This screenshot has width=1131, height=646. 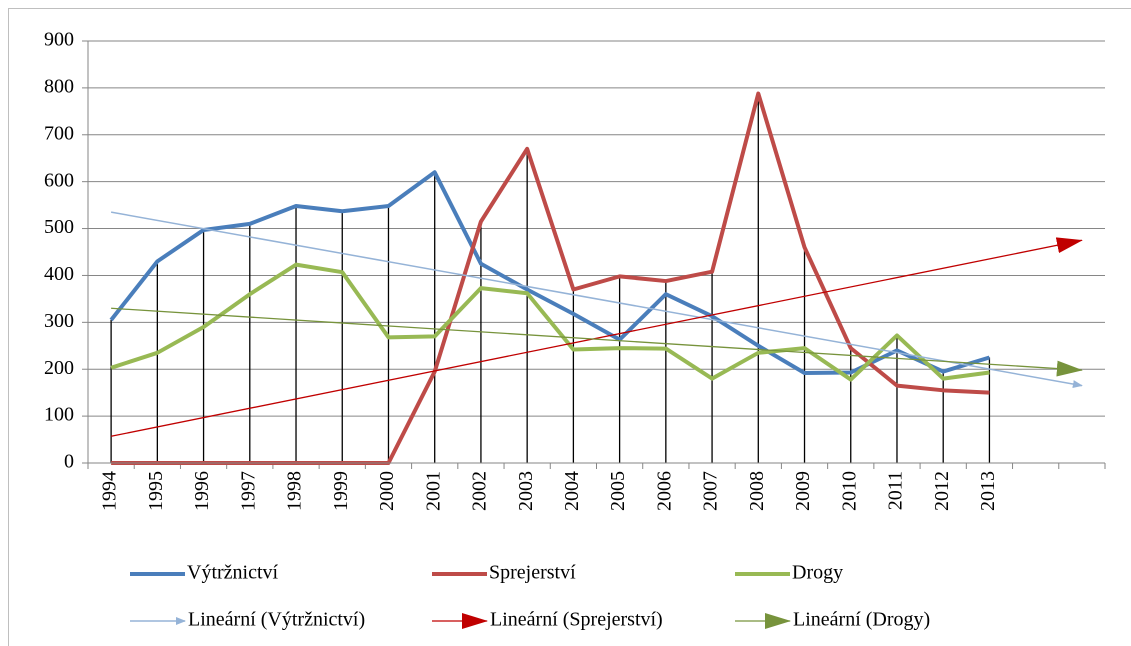 What do you see at coordinates (156, 491) in the screenshot?
I see `x-tick-label: 1995` at bounding box center [156, 491].